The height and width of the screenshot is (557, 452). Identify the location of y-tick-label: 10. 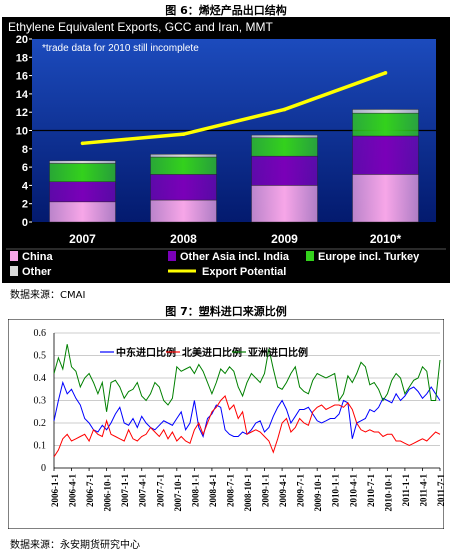
(22, 132).